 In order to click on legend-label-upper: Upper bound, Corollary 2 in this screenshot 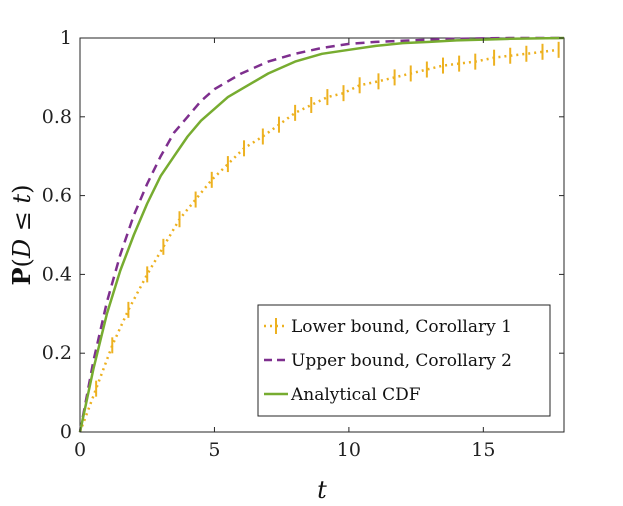, I will do `click(401, 361)`.